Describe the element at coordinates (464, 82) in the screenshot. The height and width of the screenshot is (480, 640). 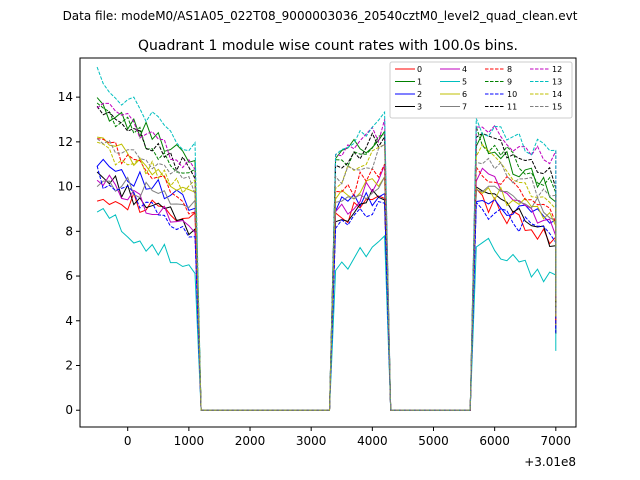
I see `legend-label-5: 5` at that location.